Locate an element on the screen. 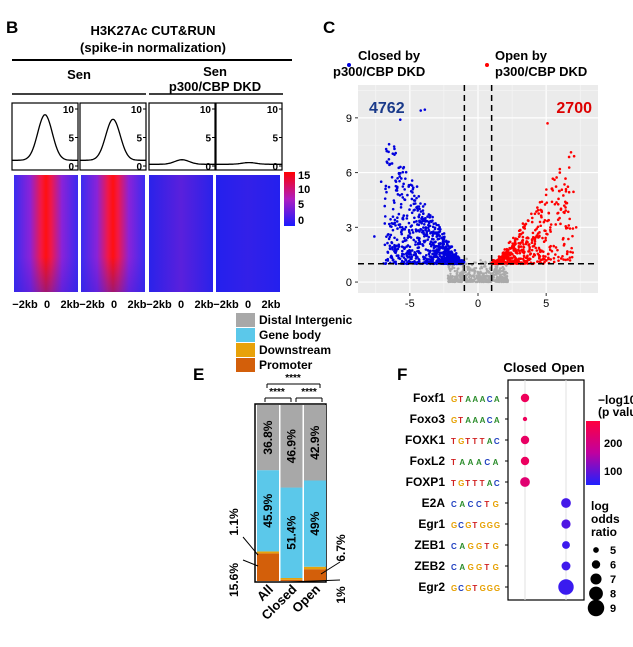 The height and width of the screenshot is (647, 633). xtick-2-right: 2kb is located at coordinates (137, 305).